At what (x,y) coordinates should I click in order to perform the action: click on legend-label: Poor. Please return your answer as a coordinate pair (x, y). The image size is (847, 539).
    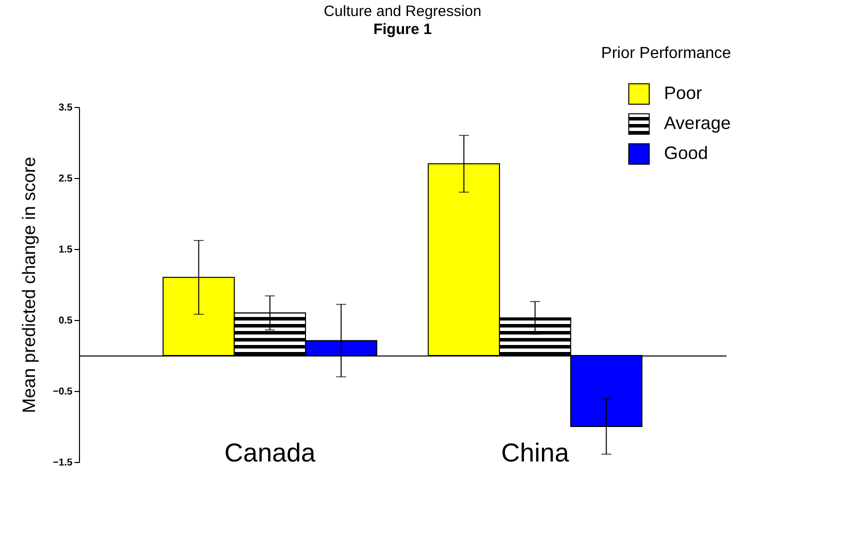
    Looking at the image, I should click on (683, 93).